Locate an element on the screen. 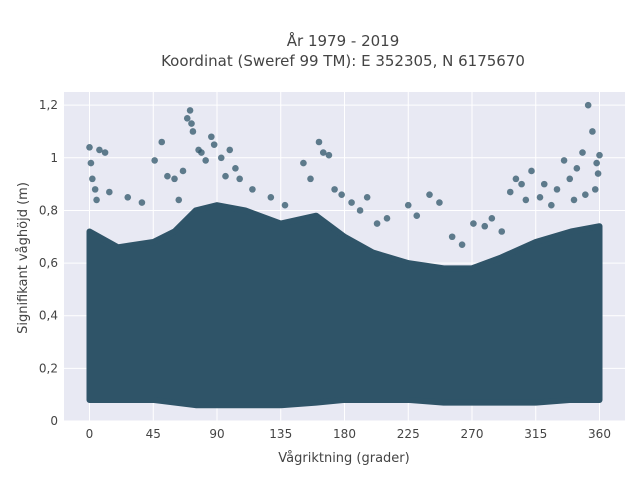 The image size is (640, 480). x-axis-title: Vågriktning (grader) is located at coordinates (343, 458).